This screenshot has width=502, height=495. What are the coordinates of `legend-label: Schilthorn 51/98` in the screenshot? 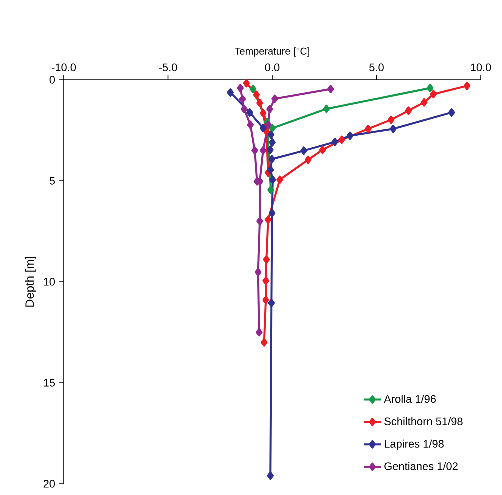 It's located at (423, 421).